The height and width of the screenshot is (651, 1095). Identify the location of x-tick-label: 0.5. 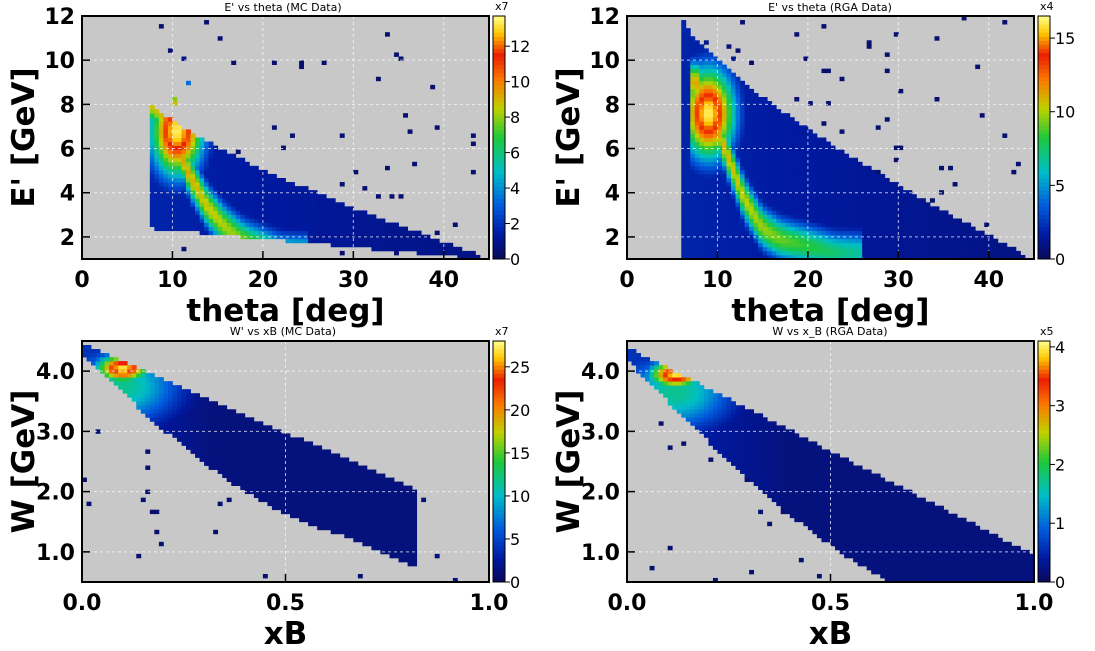
(285, 603).